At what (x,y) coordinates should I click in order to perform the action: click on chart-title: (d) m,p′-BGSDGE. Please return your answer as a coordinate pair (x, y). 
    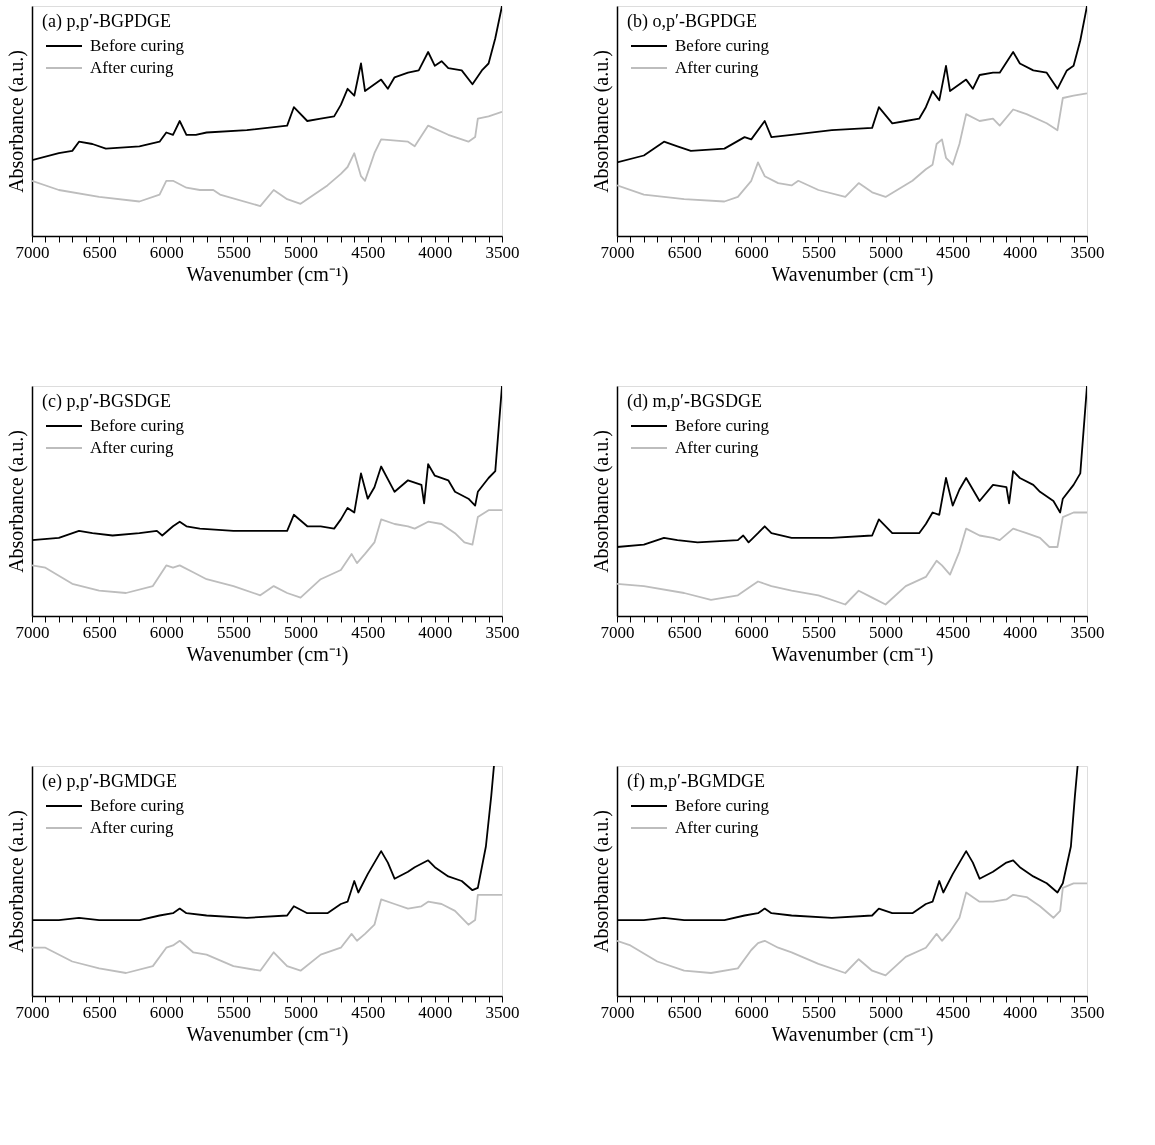
    Looking at the image, I should click on (694, 401).